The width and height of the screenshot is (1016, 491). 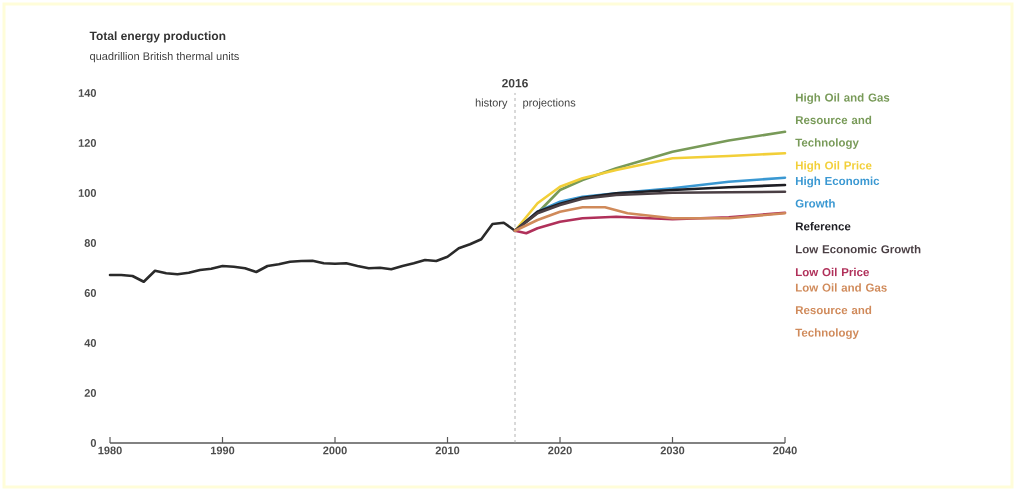 I want to click on x-tick-label: 1980, so click(x=110, y=450).